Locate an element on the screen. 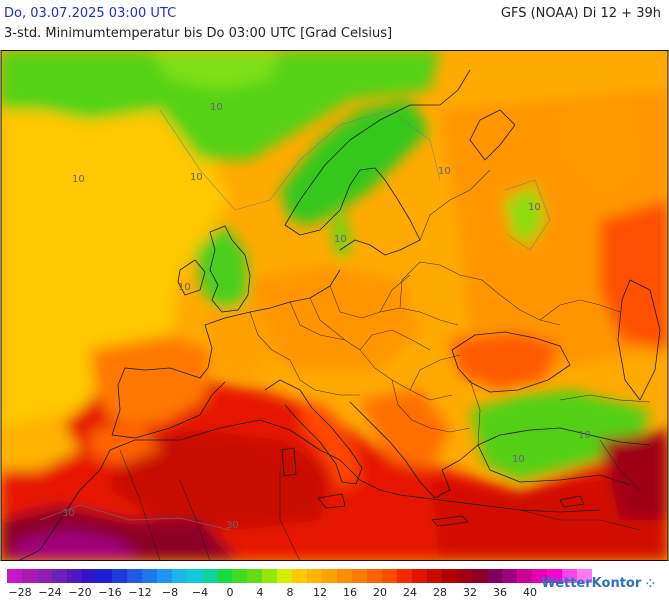  coast-scandinavia is located at coordinates (377, 155).